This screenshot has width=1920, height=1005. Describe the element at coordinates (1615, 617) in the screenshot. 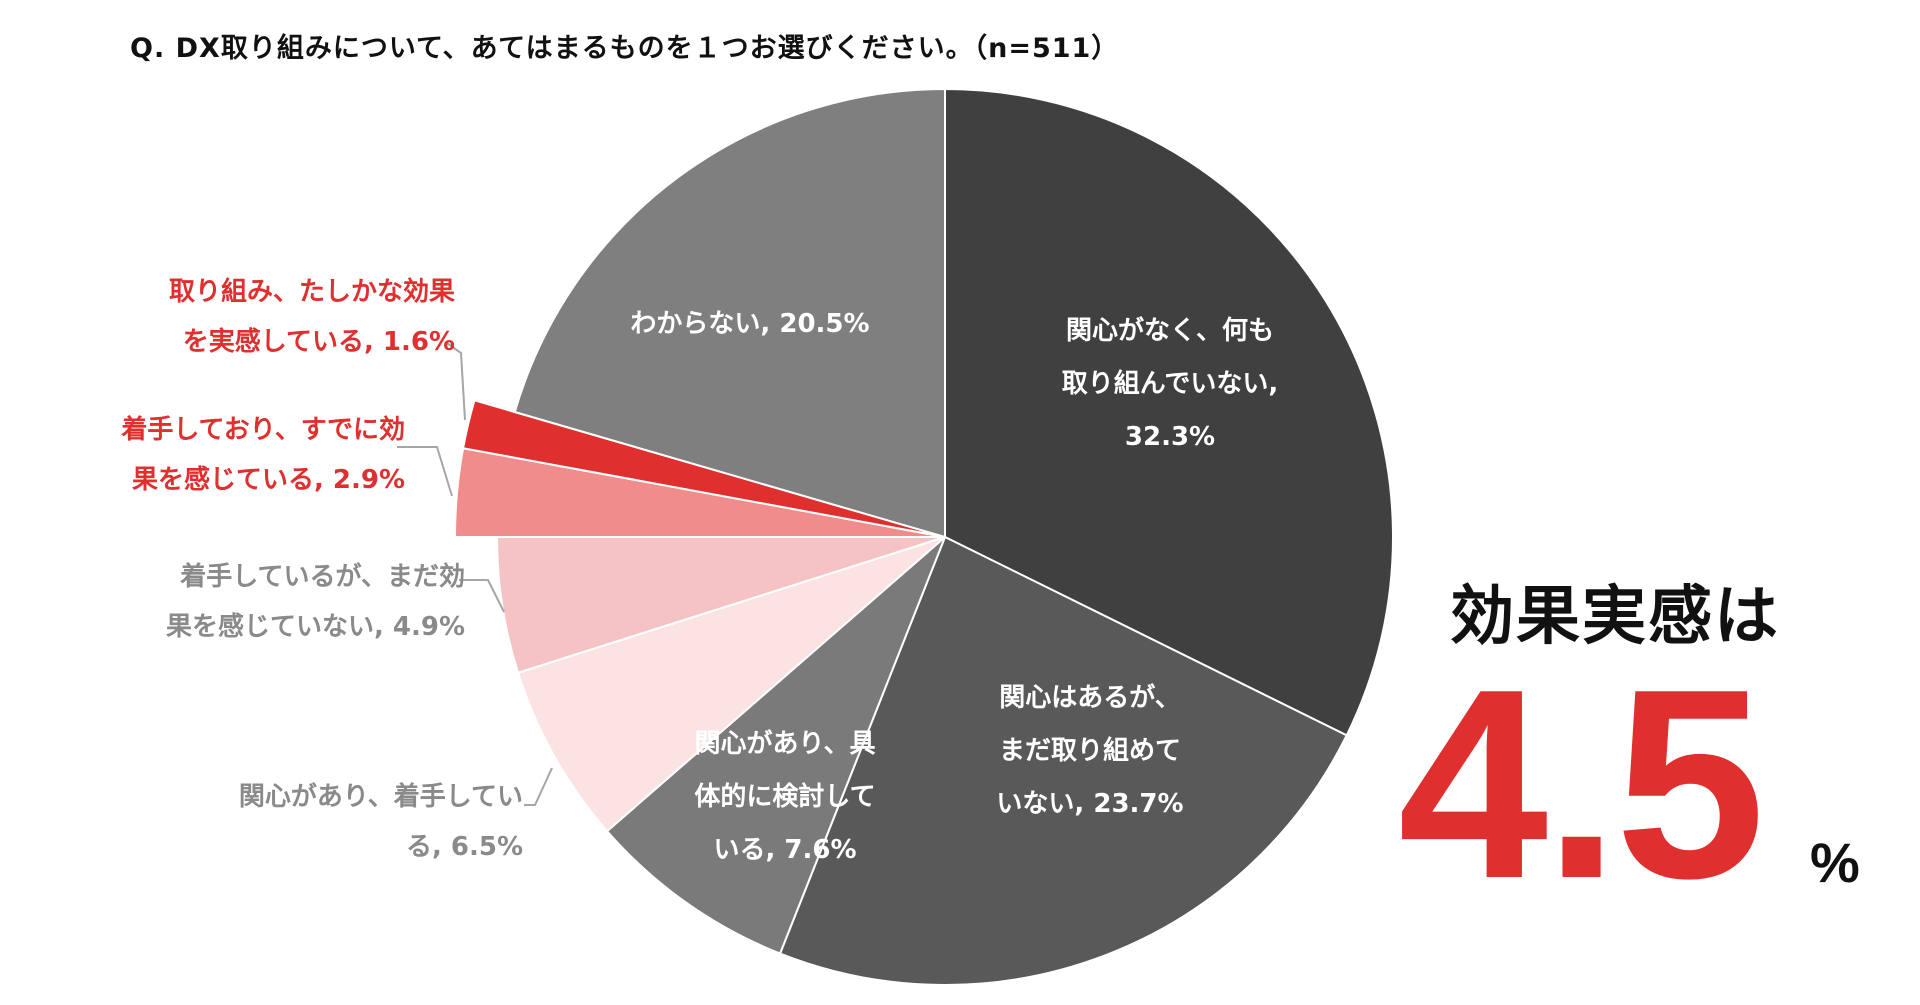

I see `callout-heading: 効果実感は` at that location.